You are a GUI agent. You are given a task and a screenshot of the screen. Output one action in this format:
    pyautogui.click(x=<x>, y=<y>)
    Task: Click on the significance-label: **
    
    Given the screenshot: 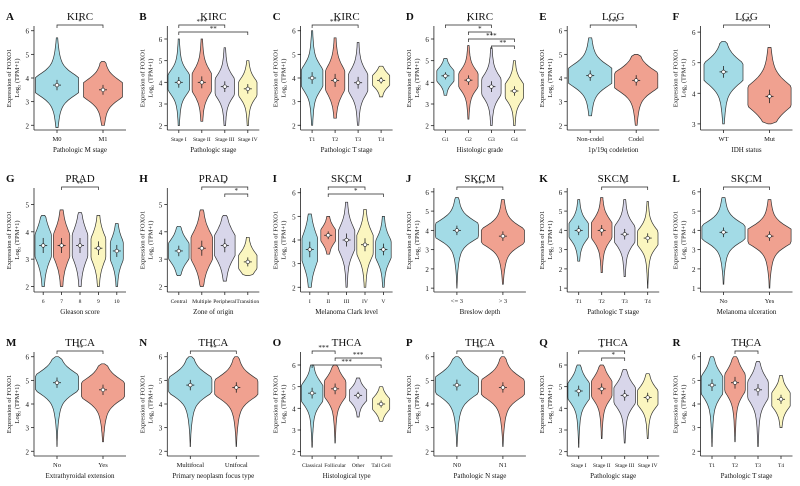 What is the action you would take?
    pyautogui.click(x=81, y=184)
    